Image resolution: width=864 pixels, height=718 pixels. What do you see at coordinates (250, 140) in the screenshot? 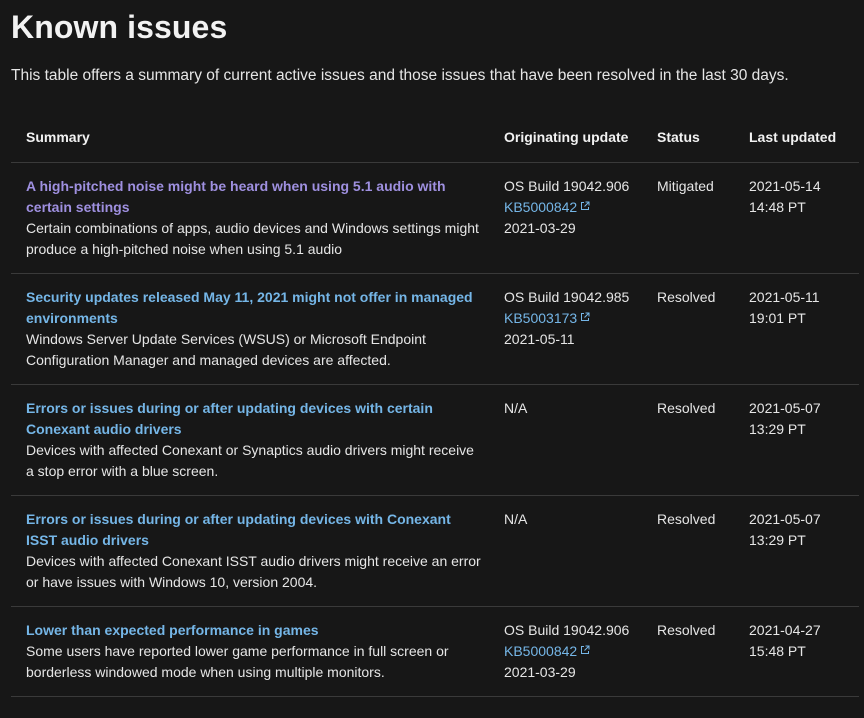
I see `header-summary: Summary` at bounding box center [250, 140].